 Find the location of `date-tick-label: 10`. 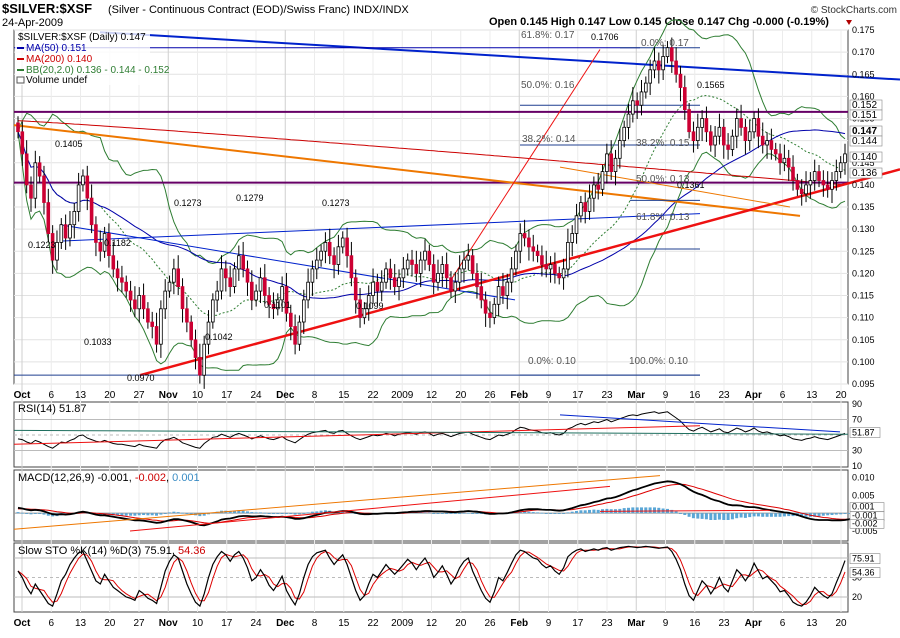

date-tick-label: 10 is located at coordinates (198, 395).